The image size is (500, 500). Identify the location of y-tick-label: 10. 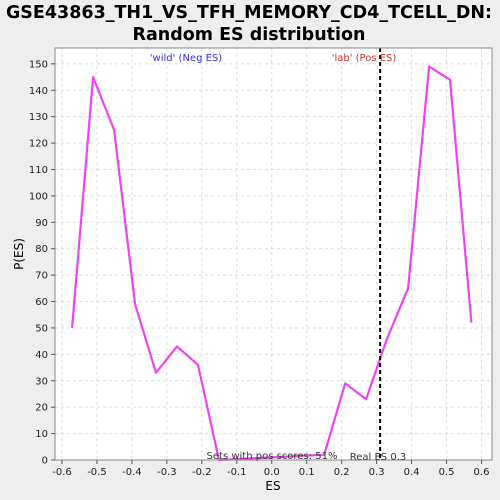
(41, 434).